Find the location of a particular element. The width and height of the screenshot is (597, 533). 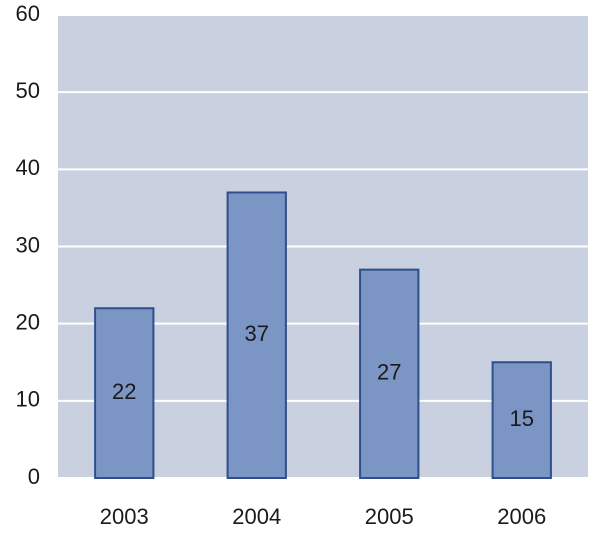

x-tick-label: 2004 is located at coordinates (256, 516).